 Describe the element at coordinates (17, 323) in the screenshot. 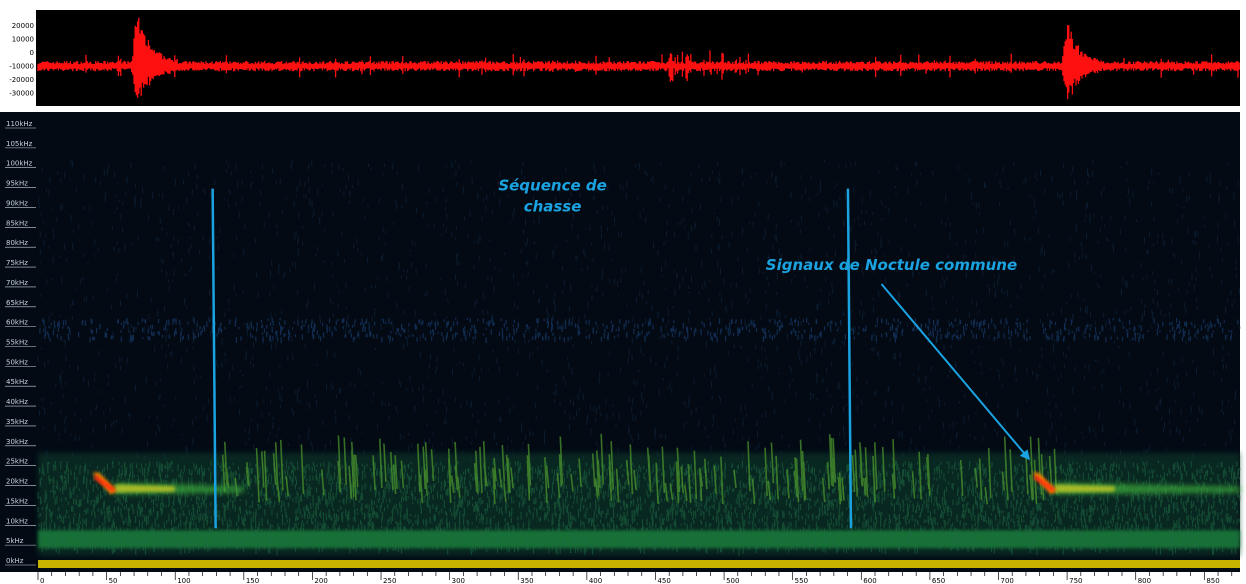

I see `spectrogram-y-tick-label: 60kHz` at that location.